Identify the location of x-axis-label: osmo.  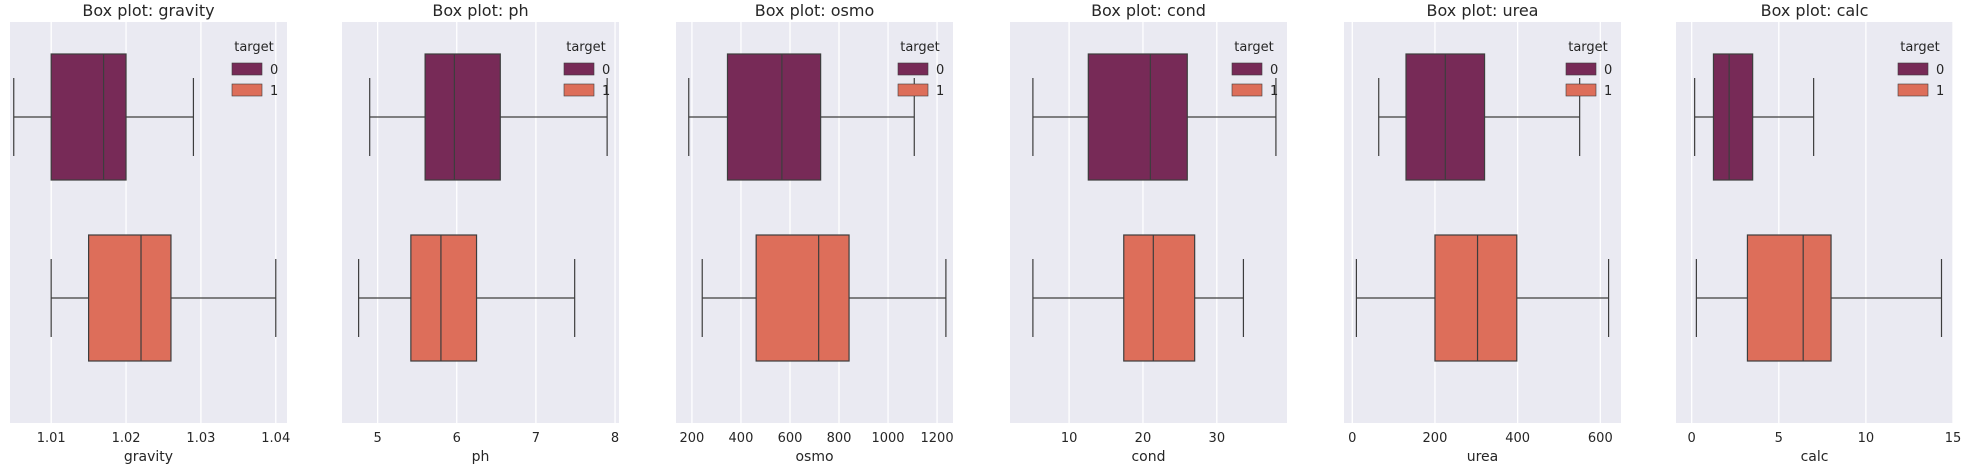
(814, 457).